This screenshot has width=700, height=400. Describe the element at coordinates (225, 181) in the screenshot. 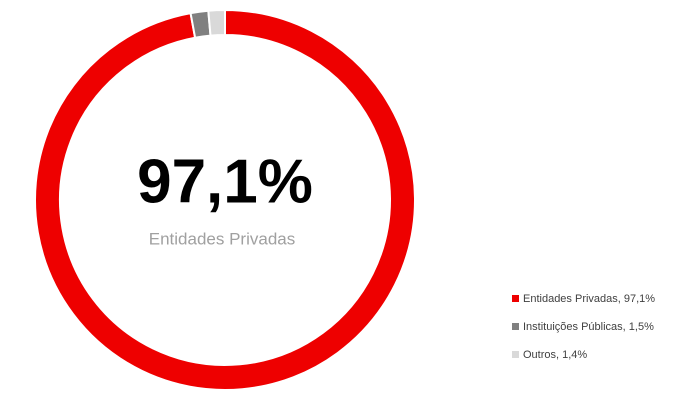

I see `center-value: 97,1%` at that location.